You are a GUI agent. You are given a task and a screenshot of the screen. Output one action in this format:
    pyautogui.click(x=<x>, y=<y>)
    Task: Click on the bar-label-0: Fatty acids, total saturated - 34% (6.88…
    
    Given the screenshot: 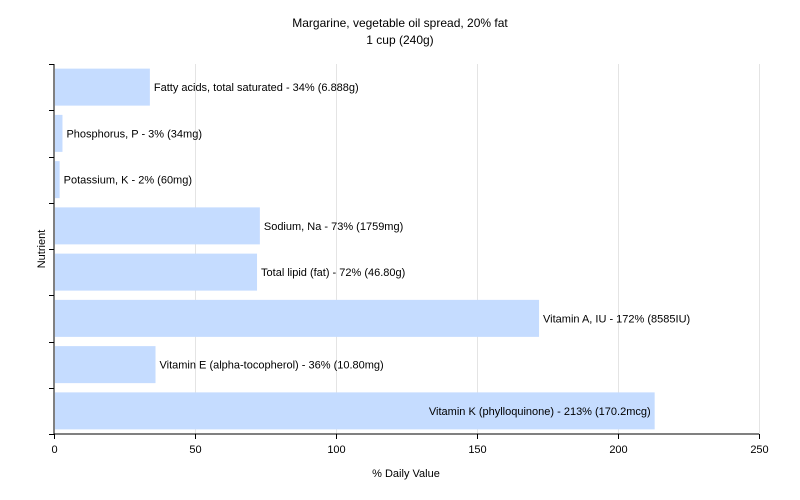 What is the action you would take?
    pyautogui.click(x=256, y=88)
    